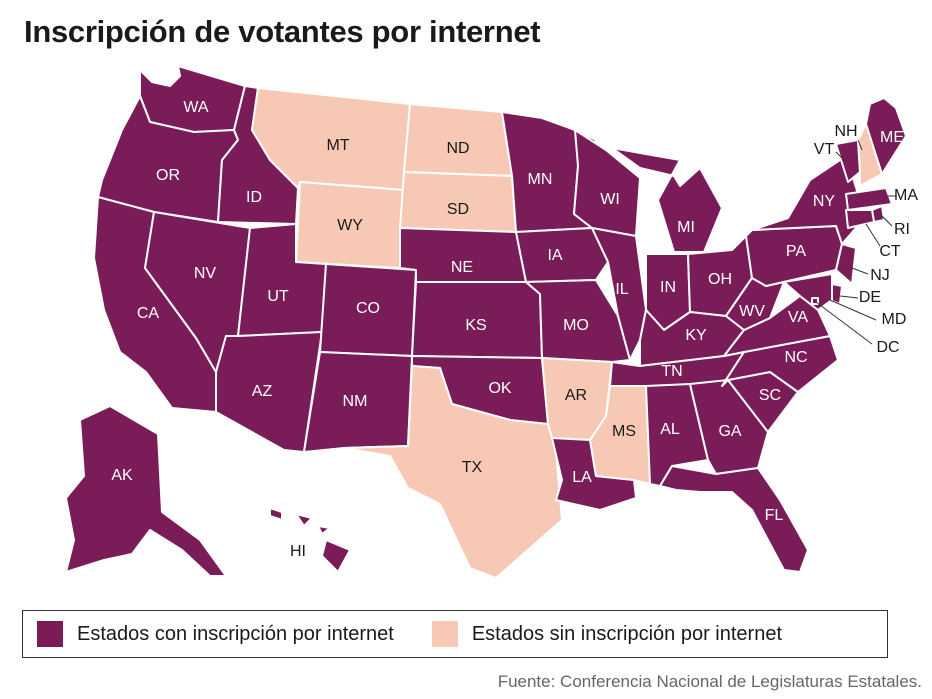 Image resolution: width=932 pixels, height=699 pixels. Describe the element at coordinates (869, 199) in the screenshot. I see `state-ma` at that location.